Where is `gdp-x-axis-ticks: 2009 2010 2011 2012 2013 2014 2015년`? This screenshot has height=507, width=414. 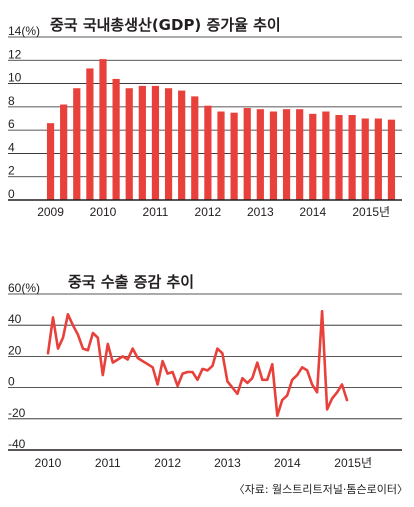 gdp-x-axis-ticks: 2009 2010 2011 2012 2013 2014 2015년 is located at coordinates (213, 212).